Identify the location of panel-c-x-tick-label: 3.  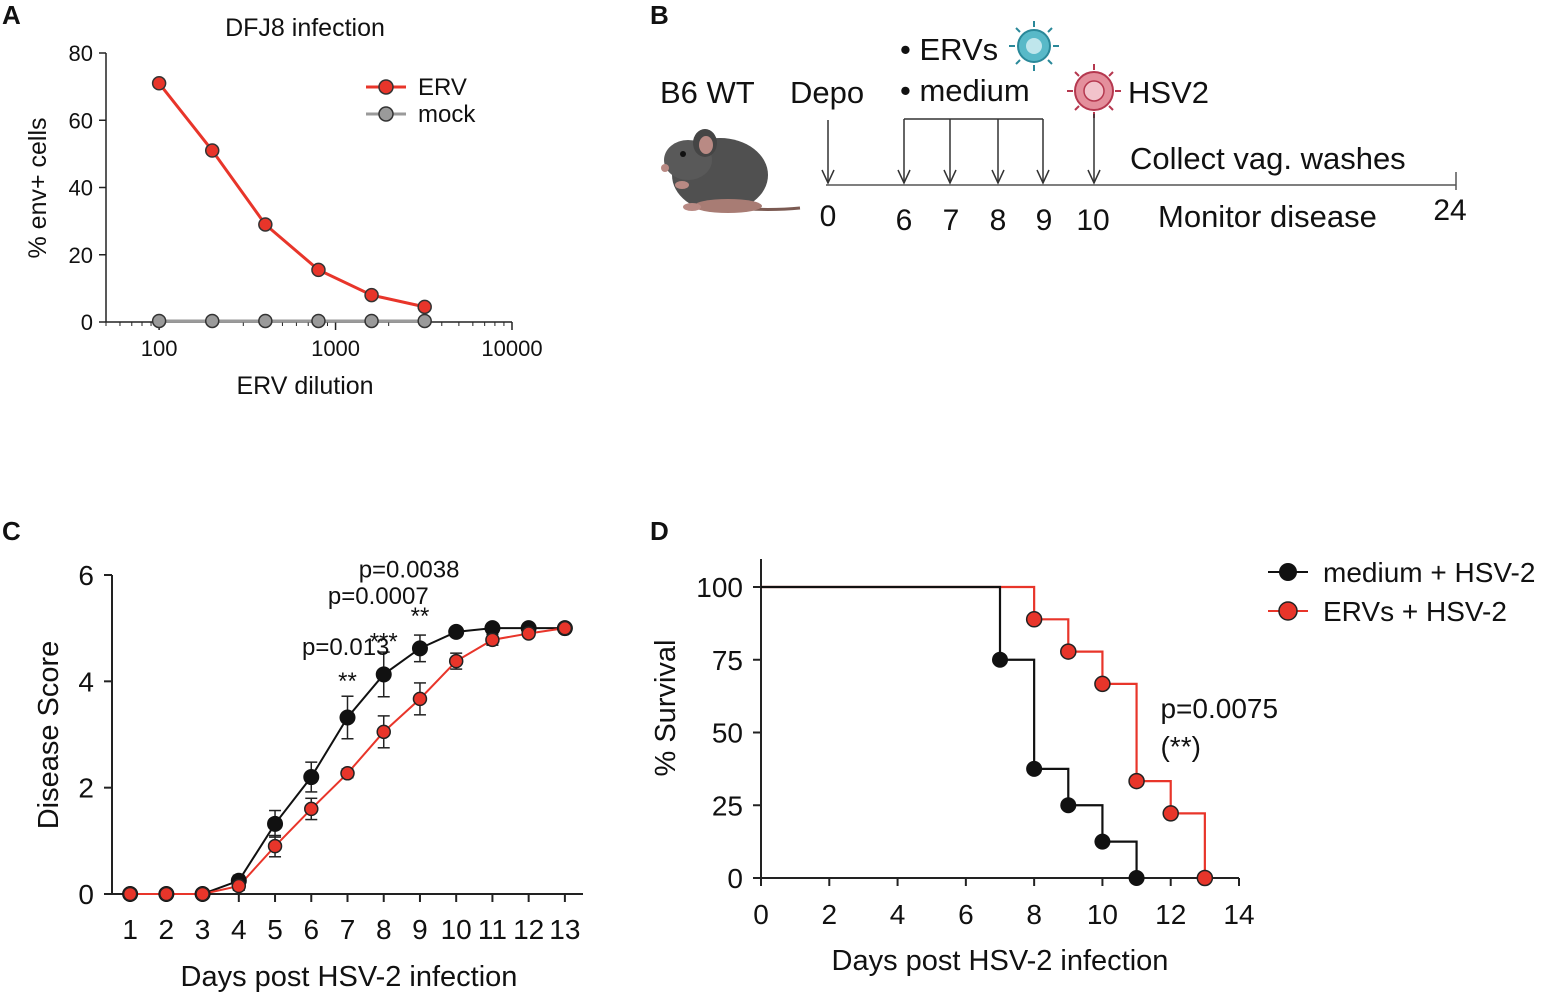
(203, 929).